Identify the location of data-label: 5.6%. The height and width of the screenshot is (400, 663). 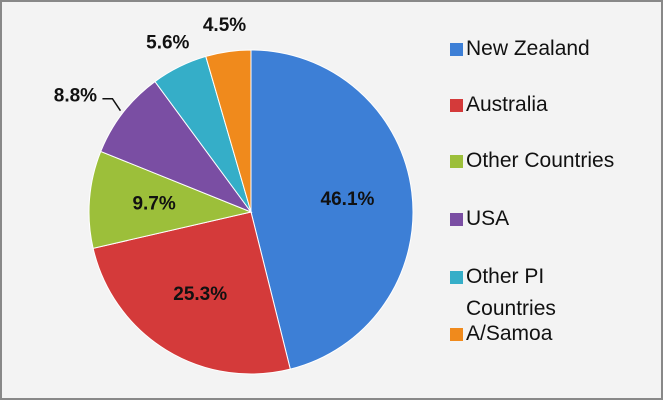
(167, 43).